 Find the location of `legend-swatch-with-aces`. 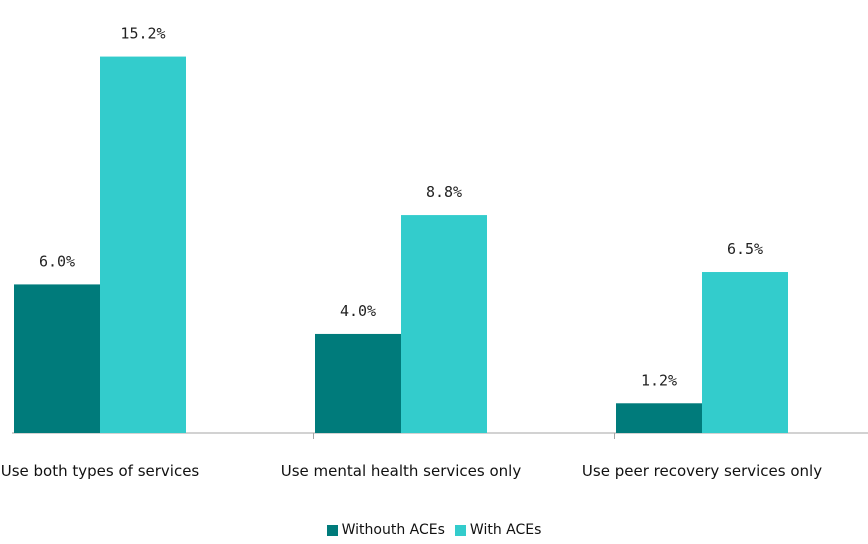

legend-swatch-with-aces is located at coordinates (460, 530).